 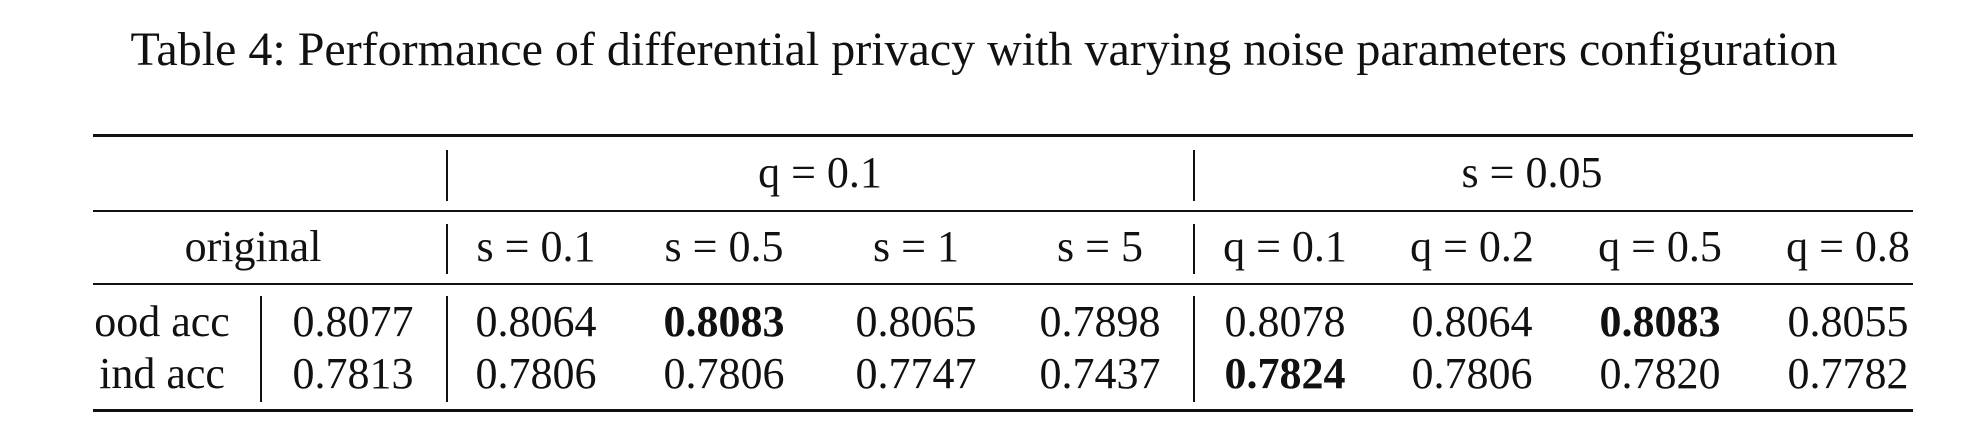 I want to click on subheader-q-group-col: s = 0.1, so click(x=536, y=246).